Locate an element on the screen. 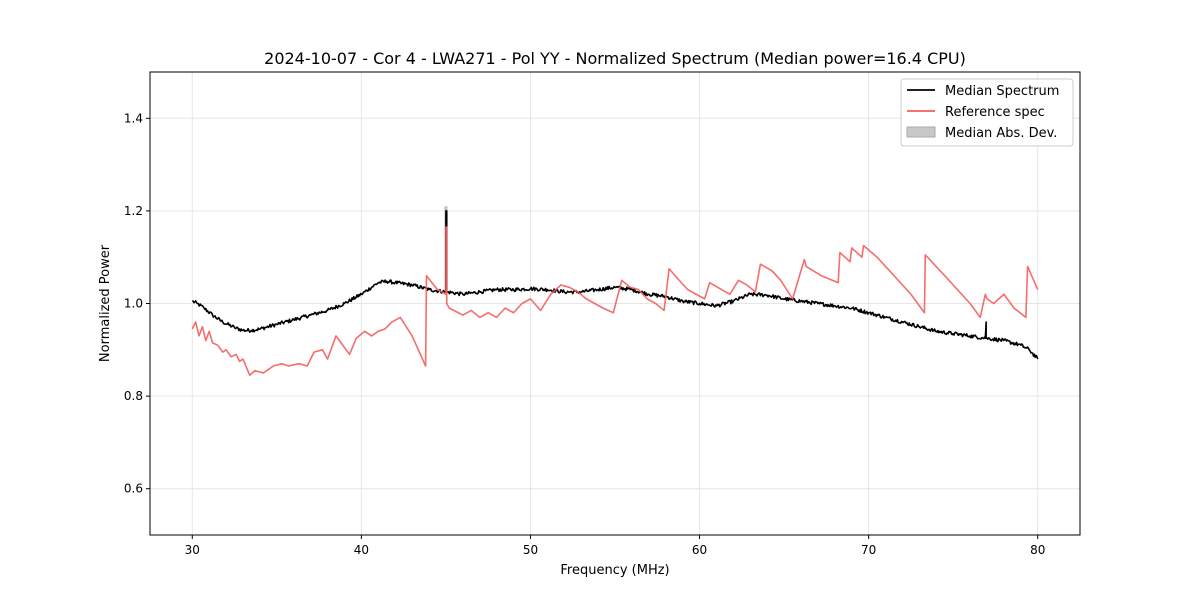 The height and width of the screenshot is (600, 1200). x-tick-label: 70 is located at coordinates (868, 550).